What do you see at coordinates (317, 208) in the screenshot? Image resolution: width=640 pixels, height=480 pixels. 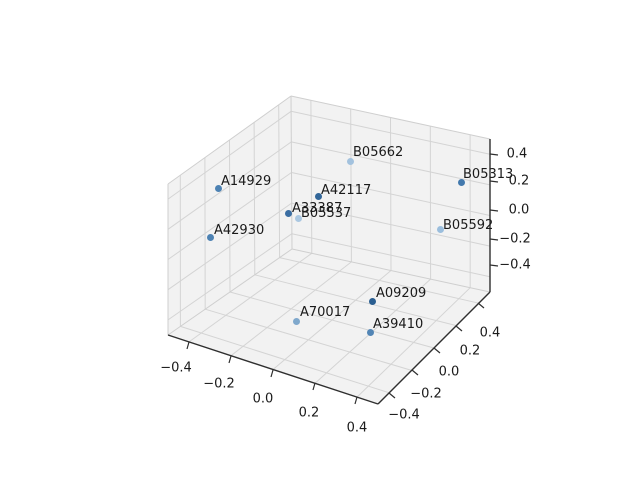 I see `point-label-a33387: A33387` at bounding box center [317, 208].